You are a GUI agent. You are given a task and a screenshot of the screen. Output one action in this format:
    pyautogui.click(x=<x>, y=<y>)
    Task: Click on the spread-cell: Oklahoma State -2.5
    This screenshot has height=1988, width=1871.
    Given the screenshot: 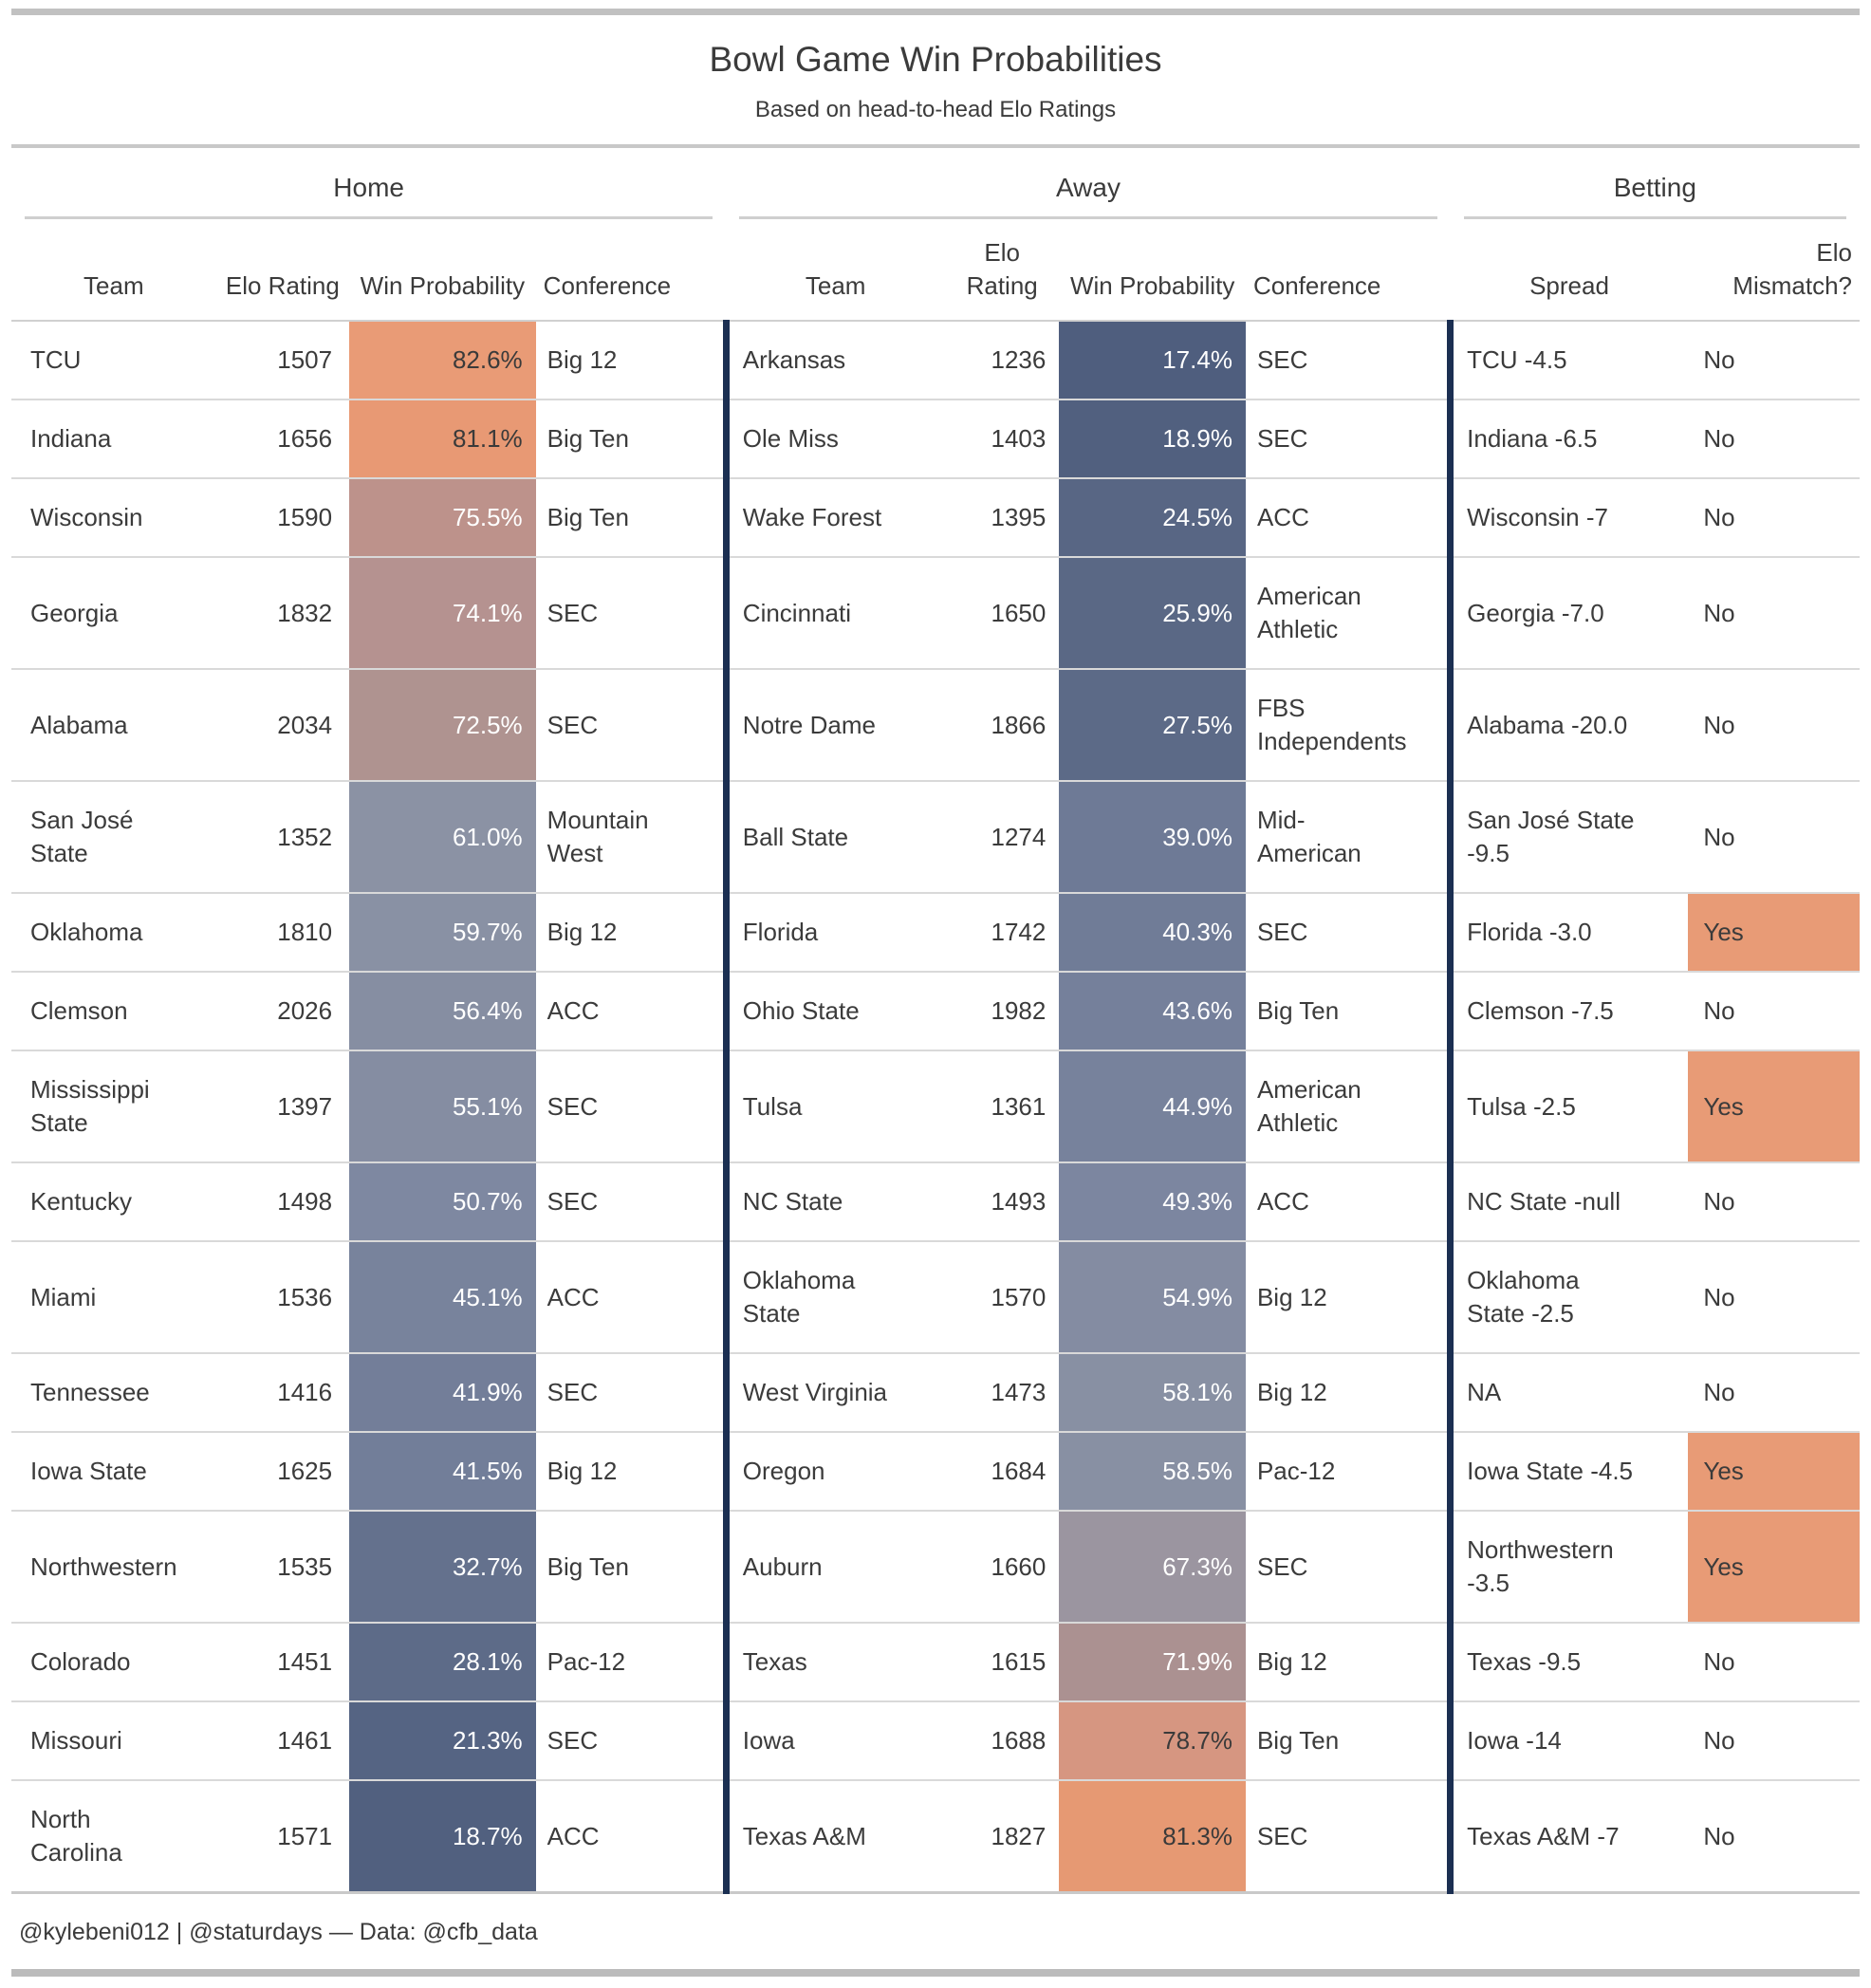 What is the action you would take?
    pyautogui.click(x=1568, y=1297)
    